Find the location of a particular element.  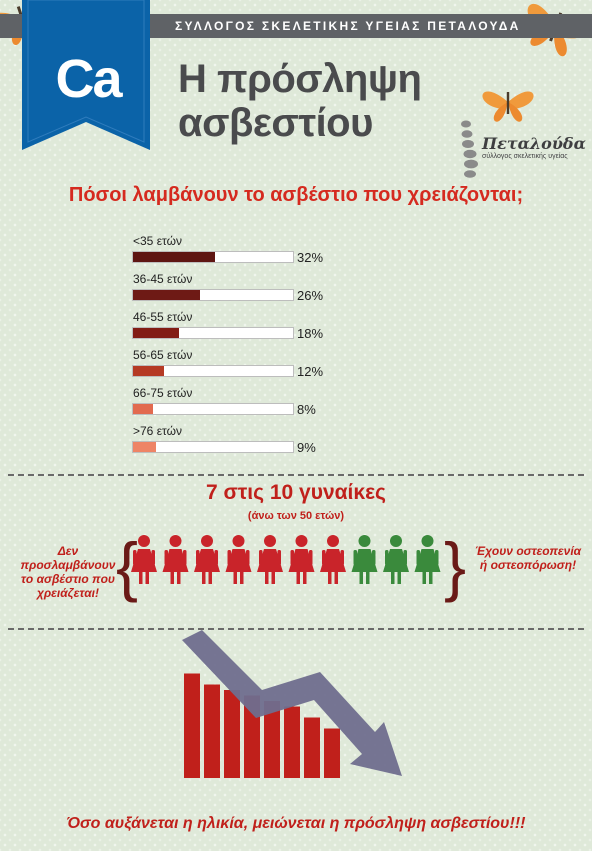

element-symbol: Ca is located at coordinates (88, 79).